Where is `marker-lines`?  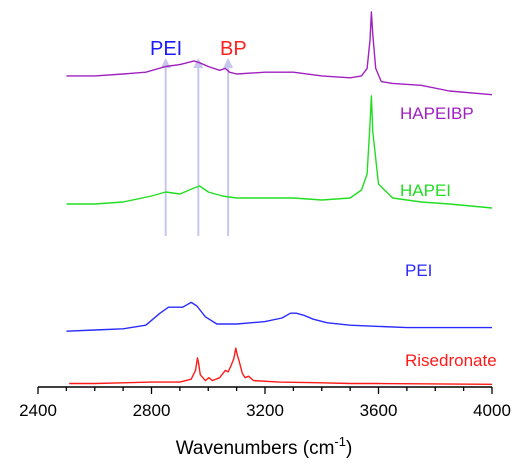 marker-lines is located at coordinates (197, 147).